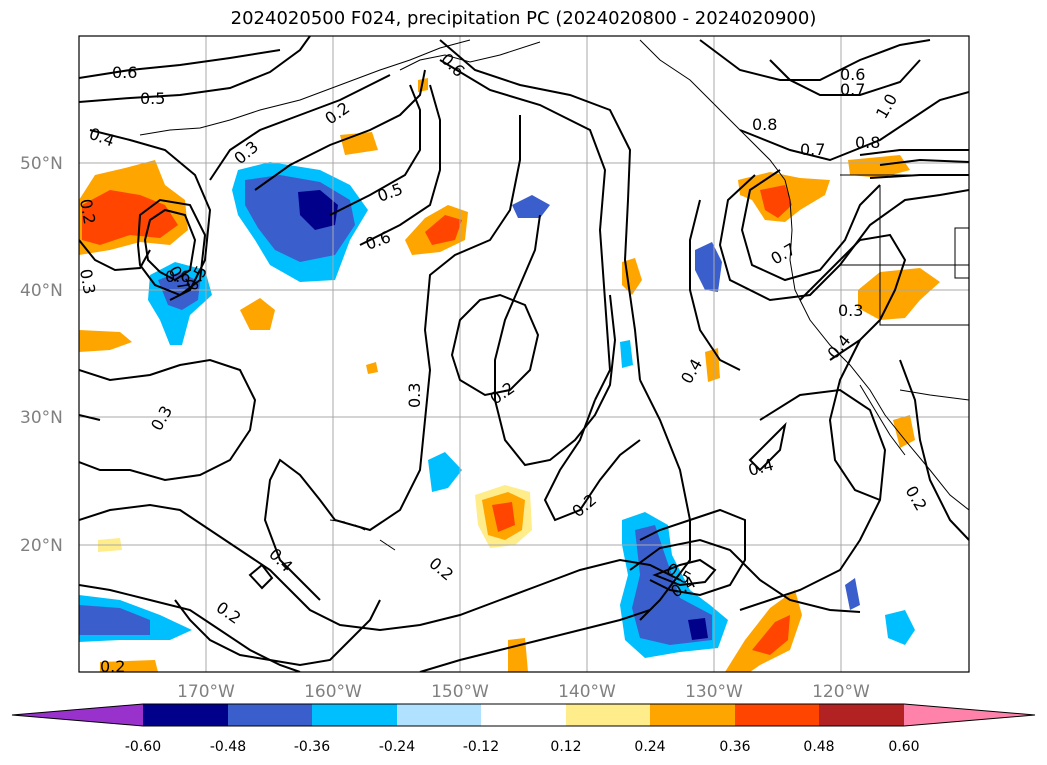 This screenshot has width=1047, height=765. Describe the element at coordinates (143, 747) in the screenshot. I see `colorbar-label: -0.60` at that location.